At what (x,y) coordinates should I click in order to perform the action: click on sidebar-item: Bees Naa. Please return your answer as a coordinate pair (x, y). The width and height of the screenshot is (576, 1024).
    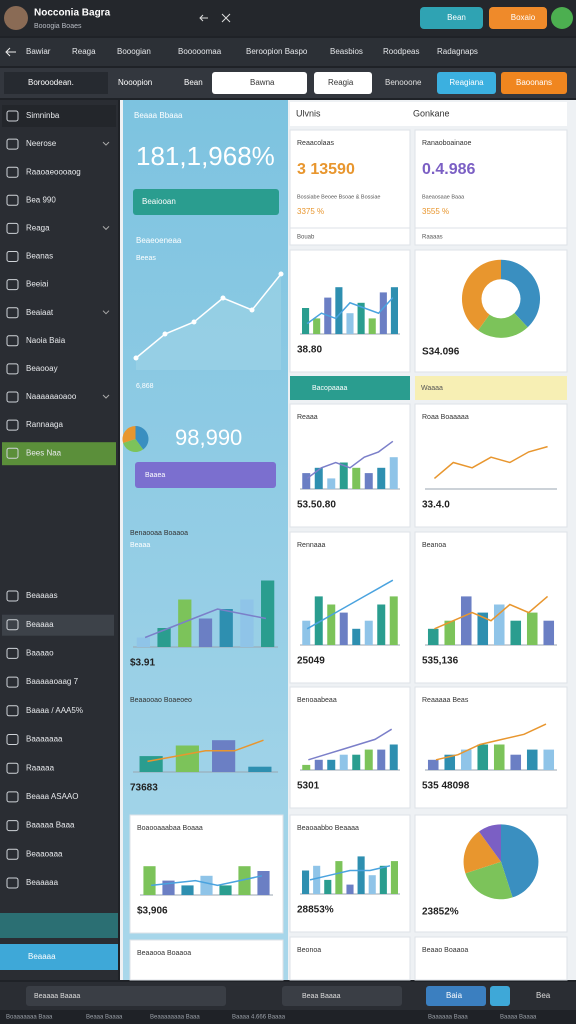
    Looking at the image, I should click on (44, 452).